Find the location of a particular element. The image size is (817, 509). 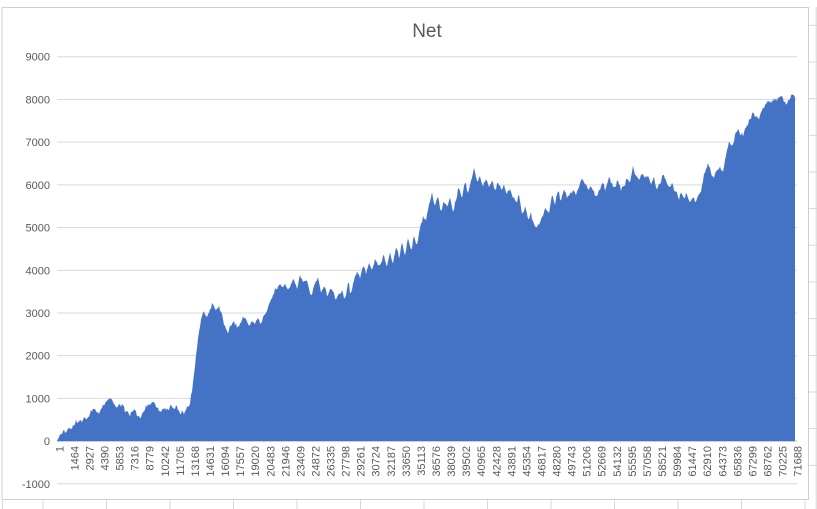

y-tick-label: 2000 is located at coordinates (38, 357).